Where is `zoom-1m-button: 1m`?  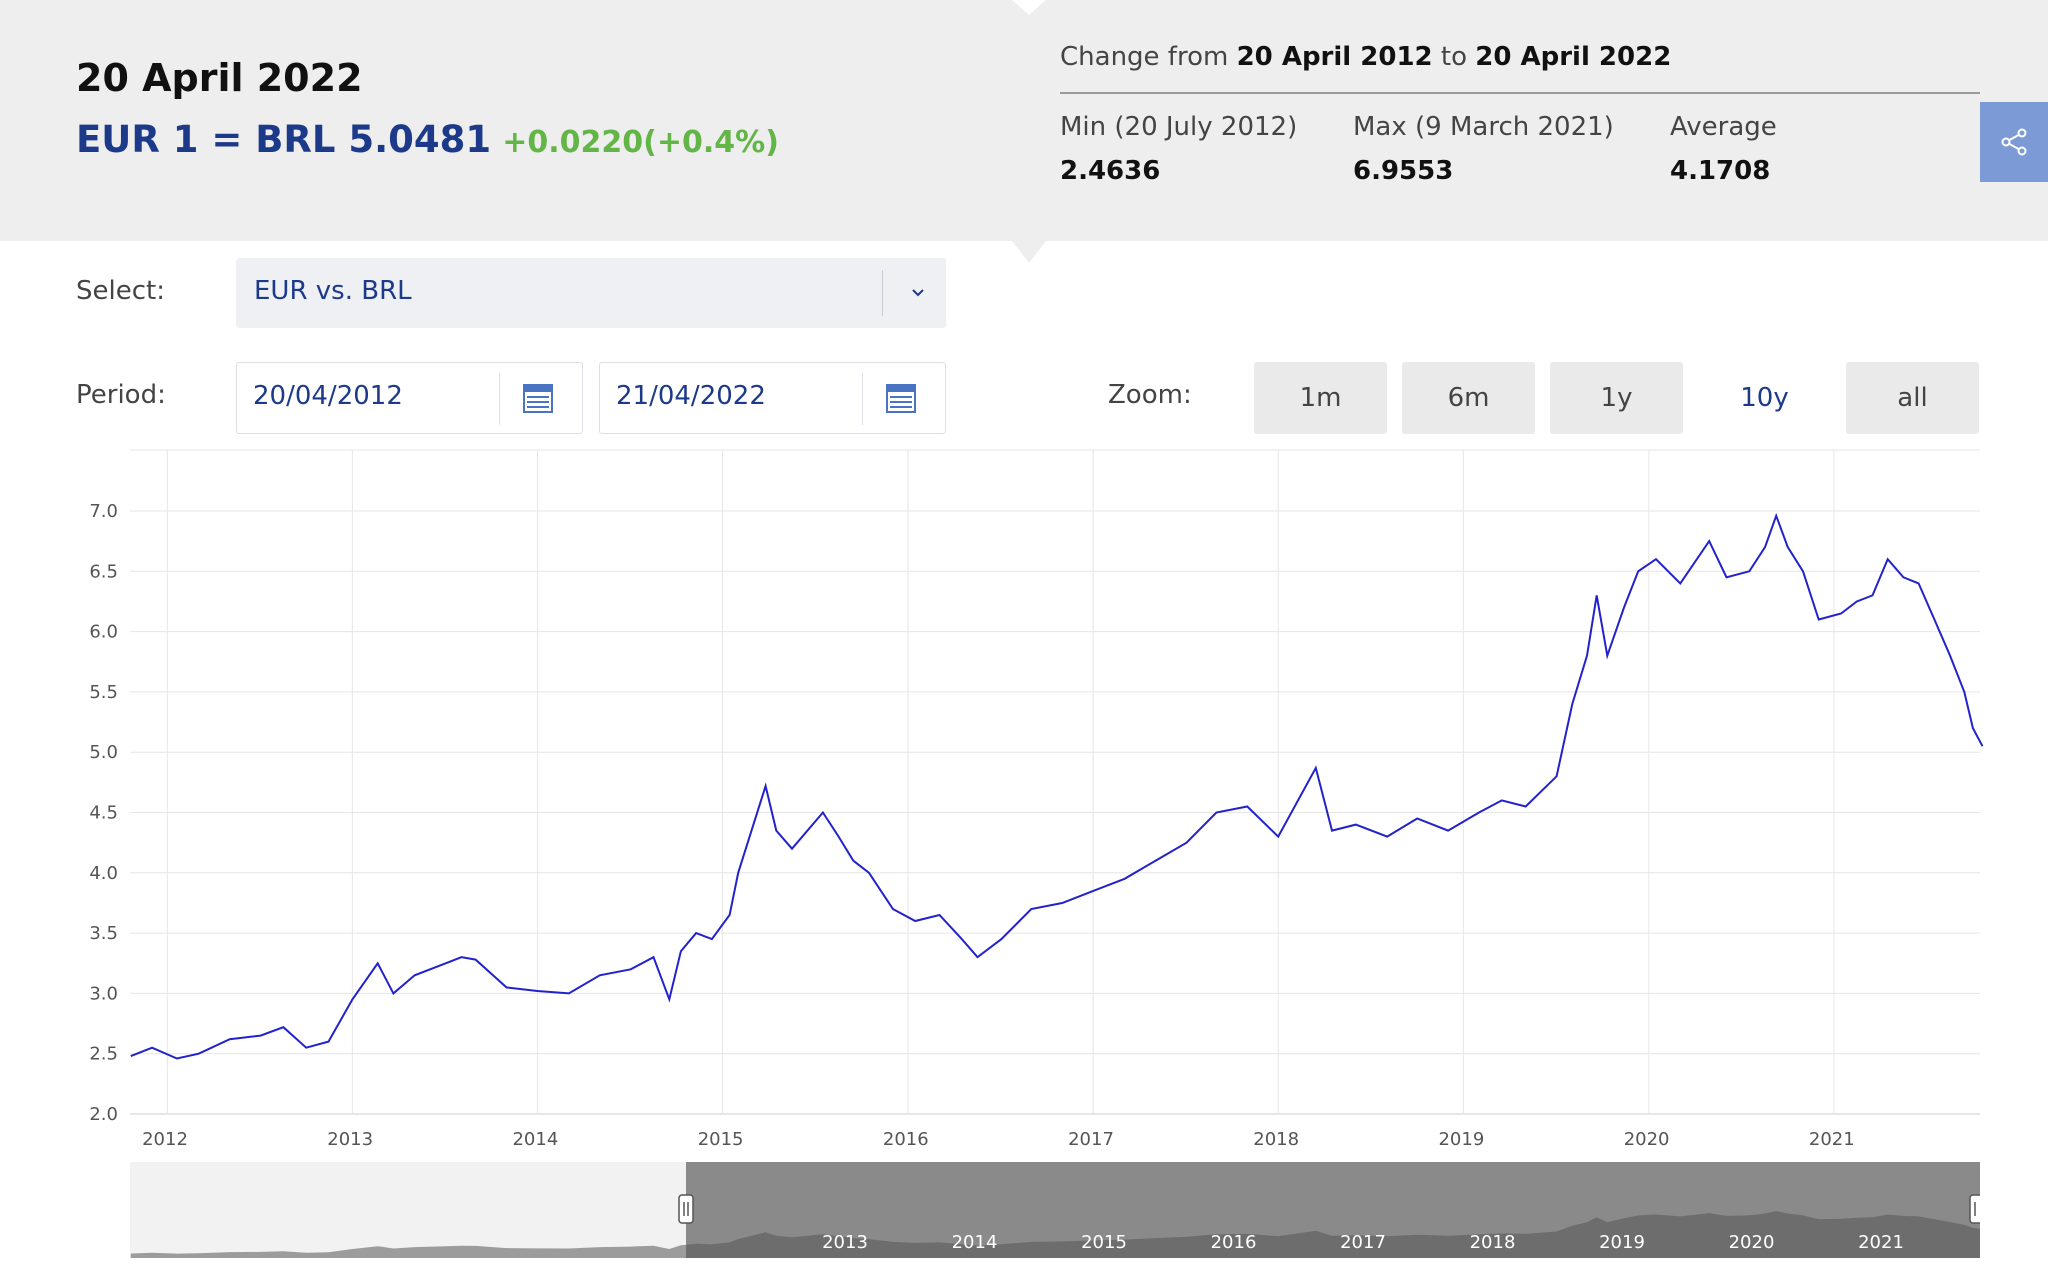 zoom-1m-button: 1m is located at coordinates (1320, 398).